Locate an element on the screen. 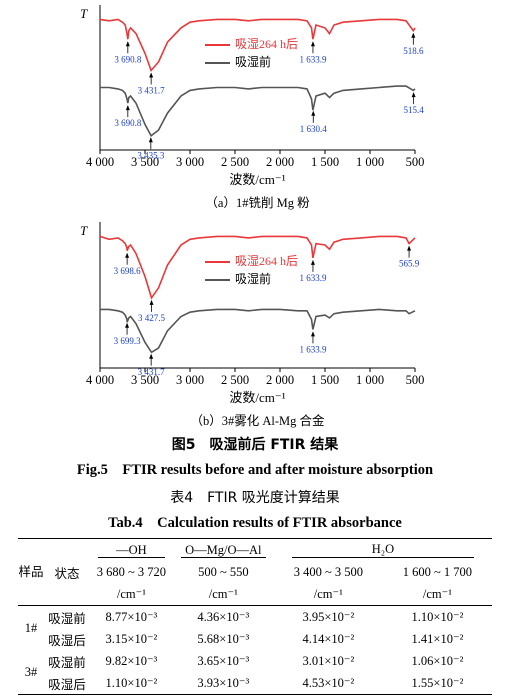 The width and height of the screenshot is (510, 700). value-cell: 3.15×10⁻² is located at coordinates (131, 639).